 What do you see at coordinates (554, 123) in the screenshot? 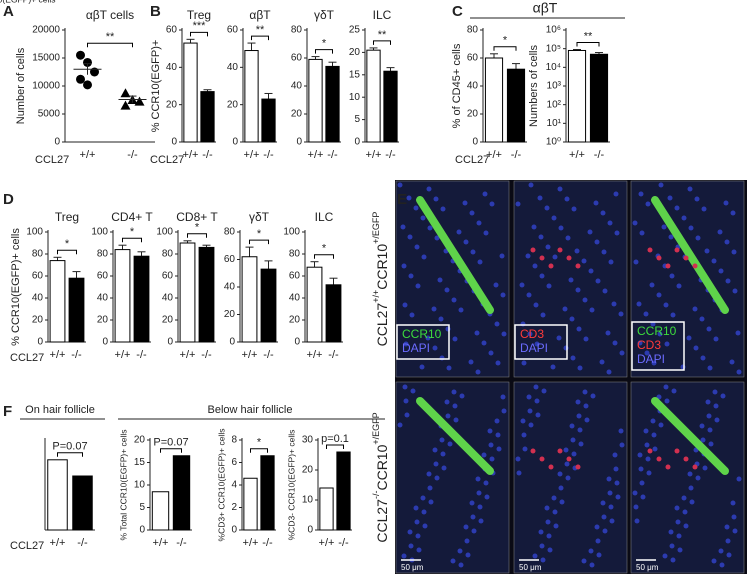
I see `y-tick-label: 10¹` at bounding box center [554, 123].